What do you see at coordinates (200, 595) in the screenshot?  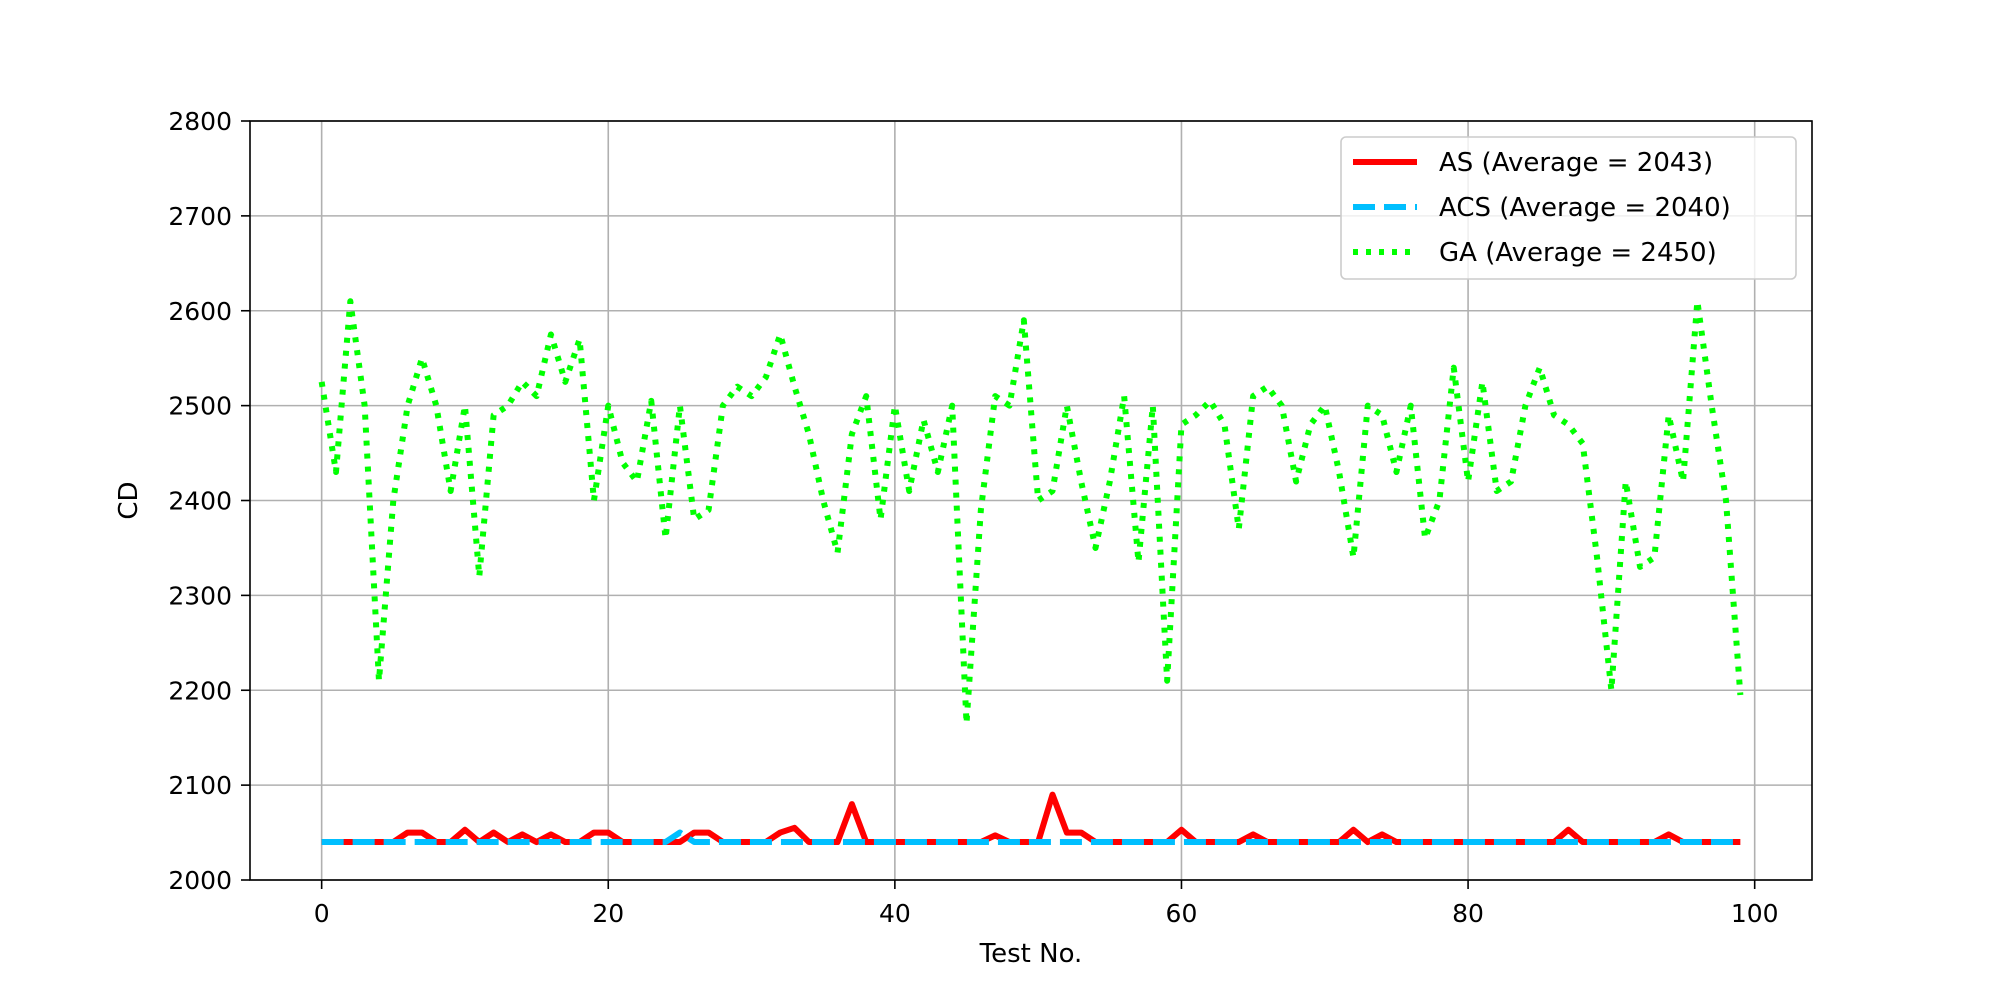 I see `y-tick-label: 2300` at bounding box center [200, 595].